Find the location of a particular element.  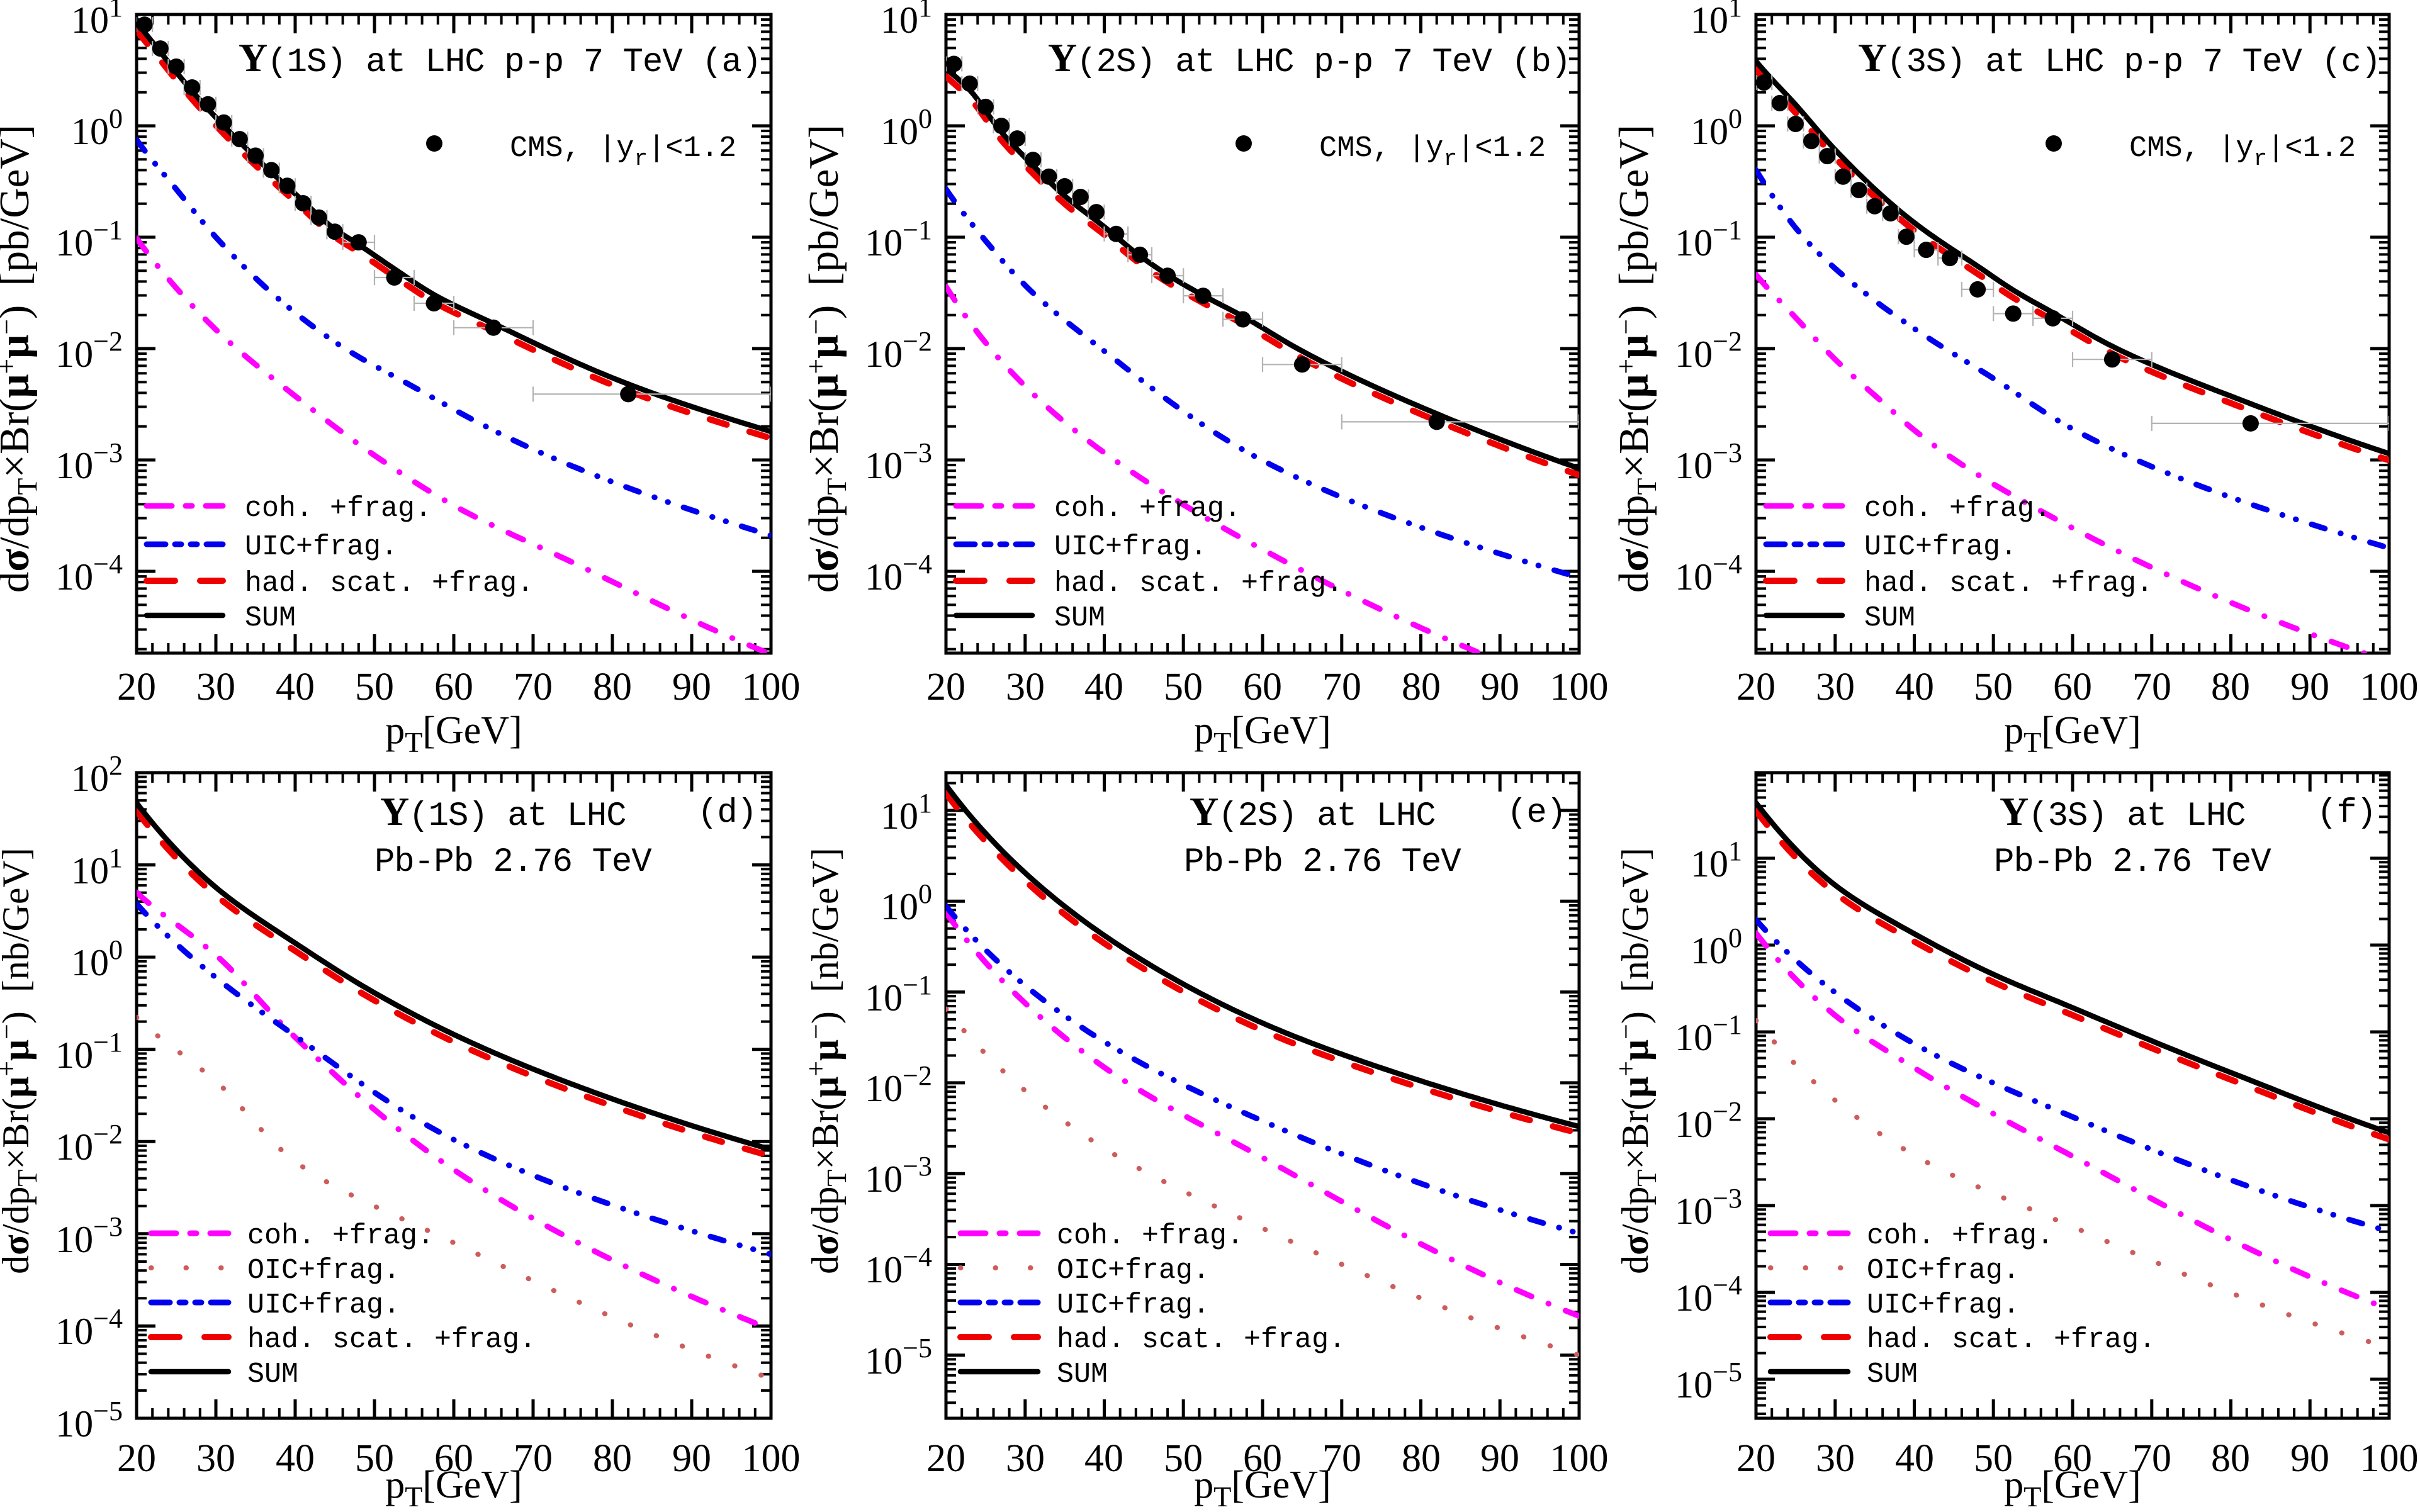

svg-text: Υ(3S) at LHC is located at coordinates (2123, 812).